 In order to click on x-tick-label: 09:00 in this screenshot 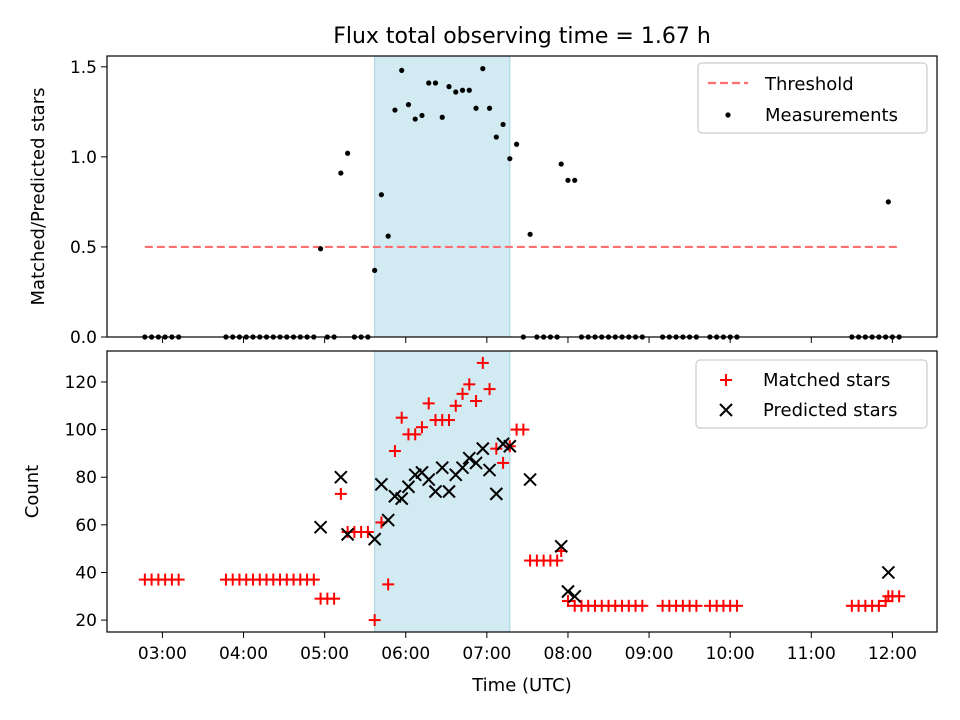, I will do `click(649, 654)`.